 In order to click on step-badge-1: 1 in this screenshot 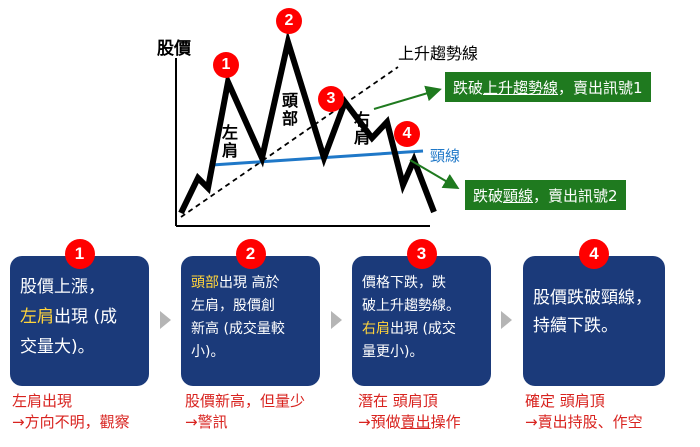, I will do `click(79, 254)`.